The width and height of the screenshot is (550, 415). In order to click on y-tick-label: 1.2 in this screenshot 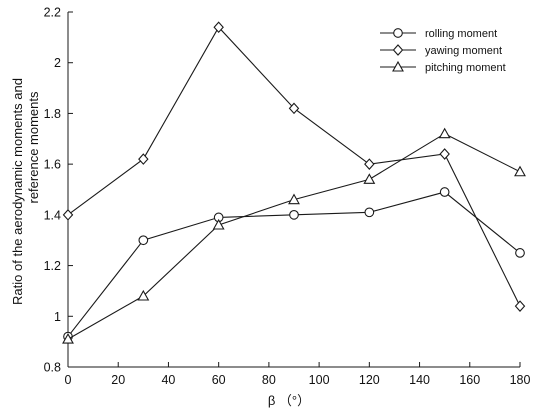, I will do `click(52, 266)`.